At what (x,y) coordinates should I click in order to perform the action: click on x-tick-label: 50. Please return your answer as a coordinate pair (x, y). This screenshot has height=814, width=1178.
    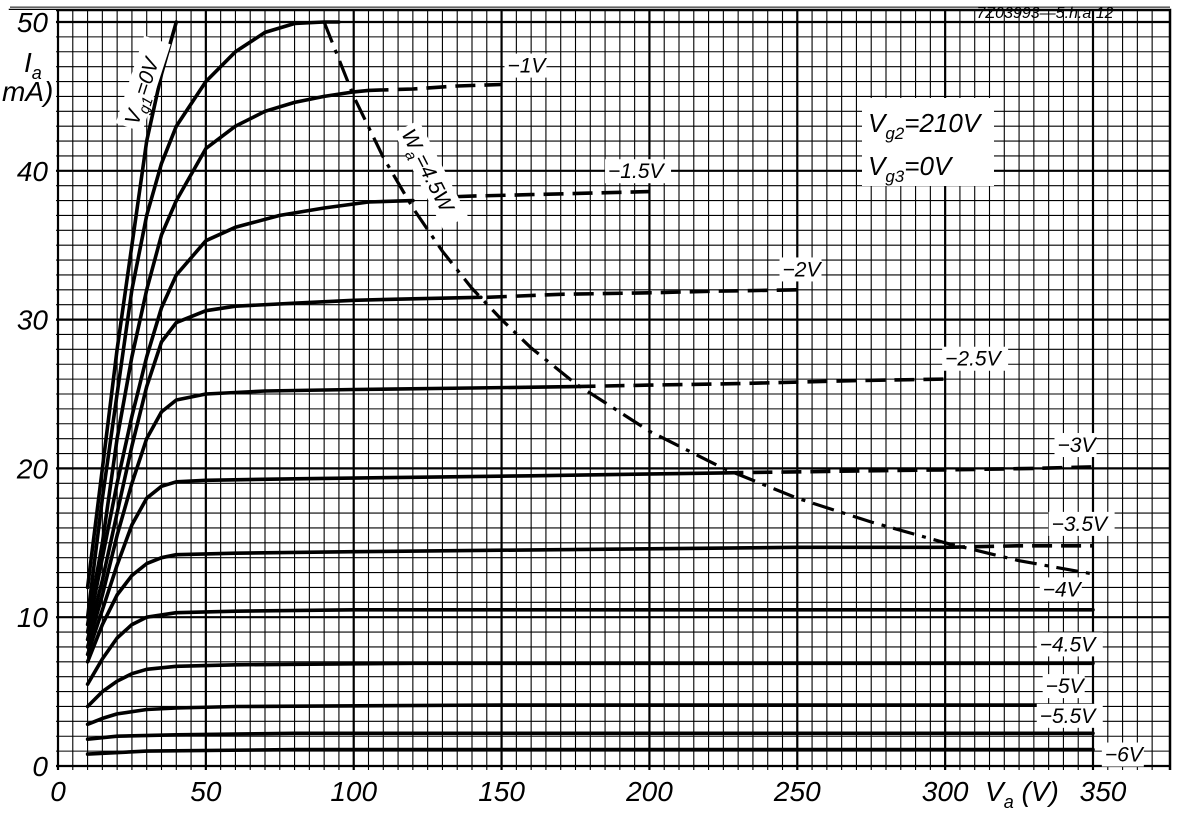
    Looking at the image, I should click on (206, 791).